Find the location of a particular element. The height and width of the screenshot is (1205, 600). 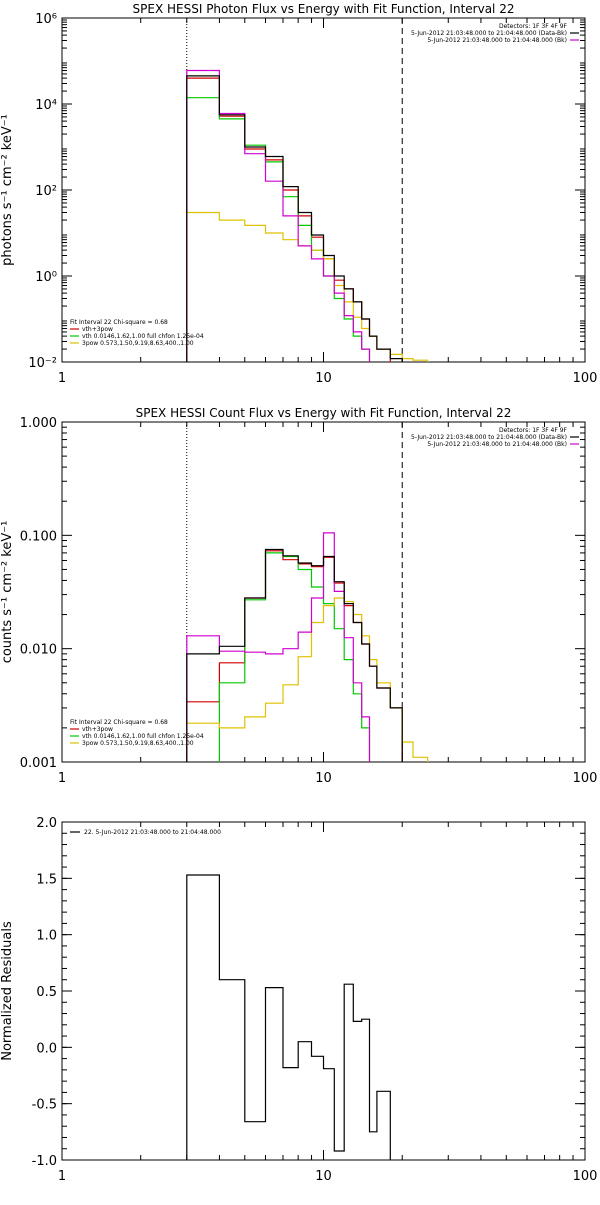

y-tick-label: 10⁶ is located at coordinates (46, 19).